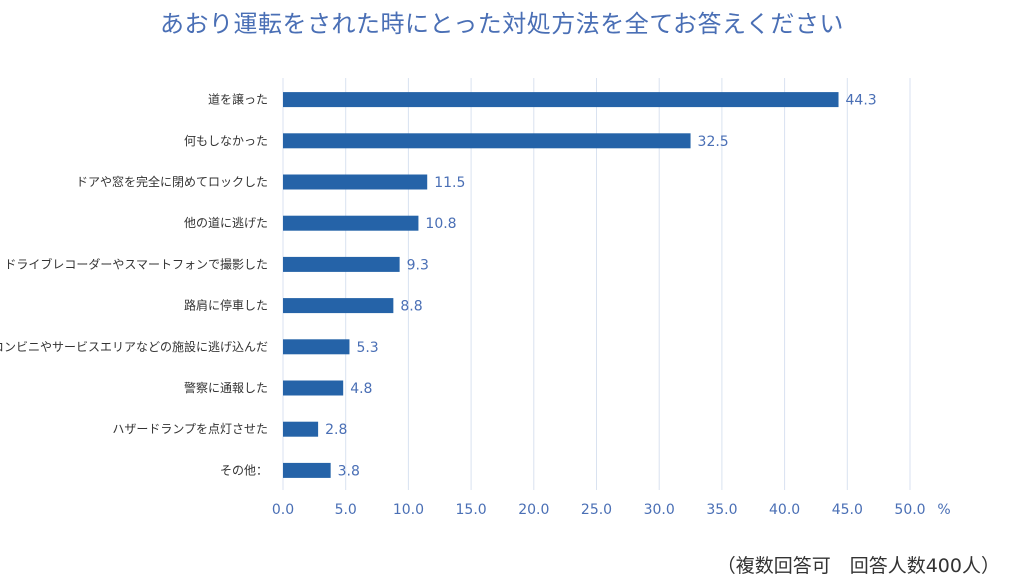 This screenshot has height=582, width=1024. Describe the element at coordinates (244, 470) in the screenshot. I see `category-label: その他：` at that location.